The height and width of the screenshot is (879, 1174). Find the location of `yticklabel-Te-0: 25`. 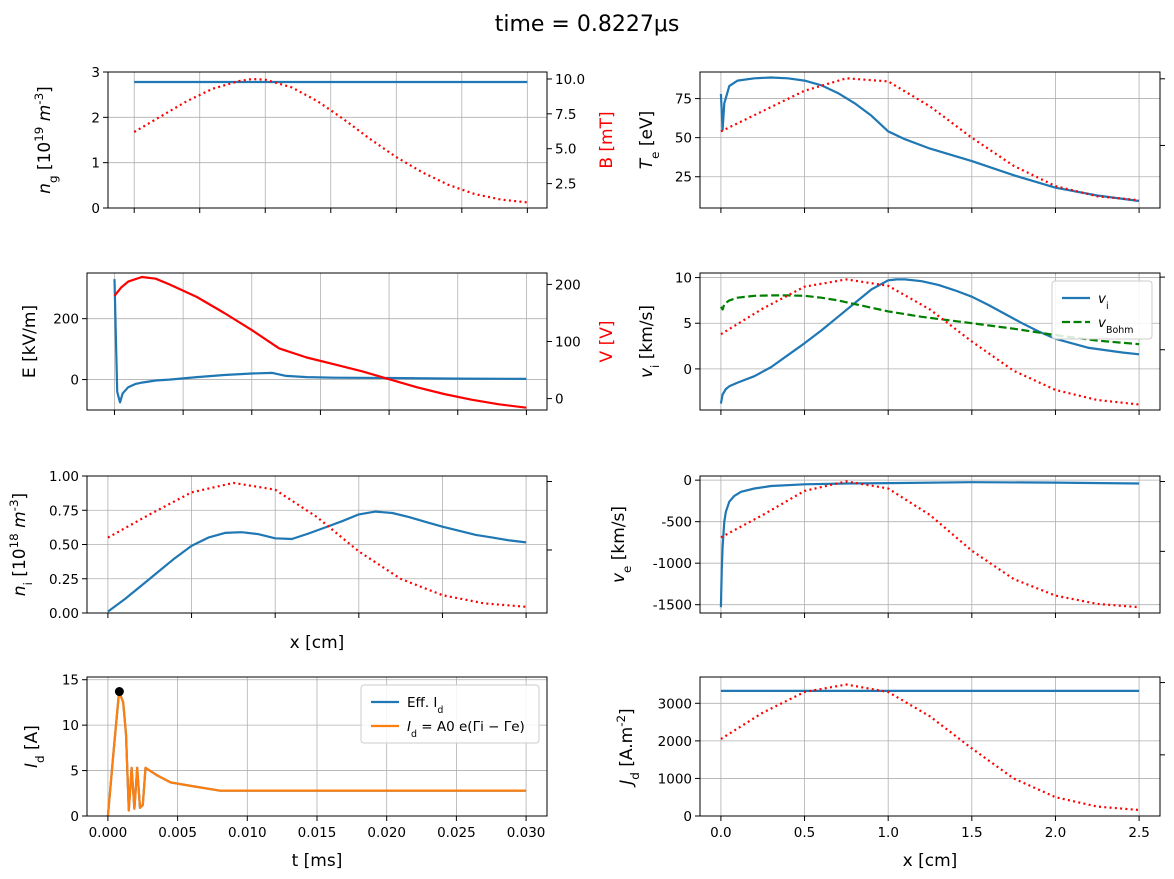

yticklabel-Te-0: 25 is located at coordinates (683, 178).